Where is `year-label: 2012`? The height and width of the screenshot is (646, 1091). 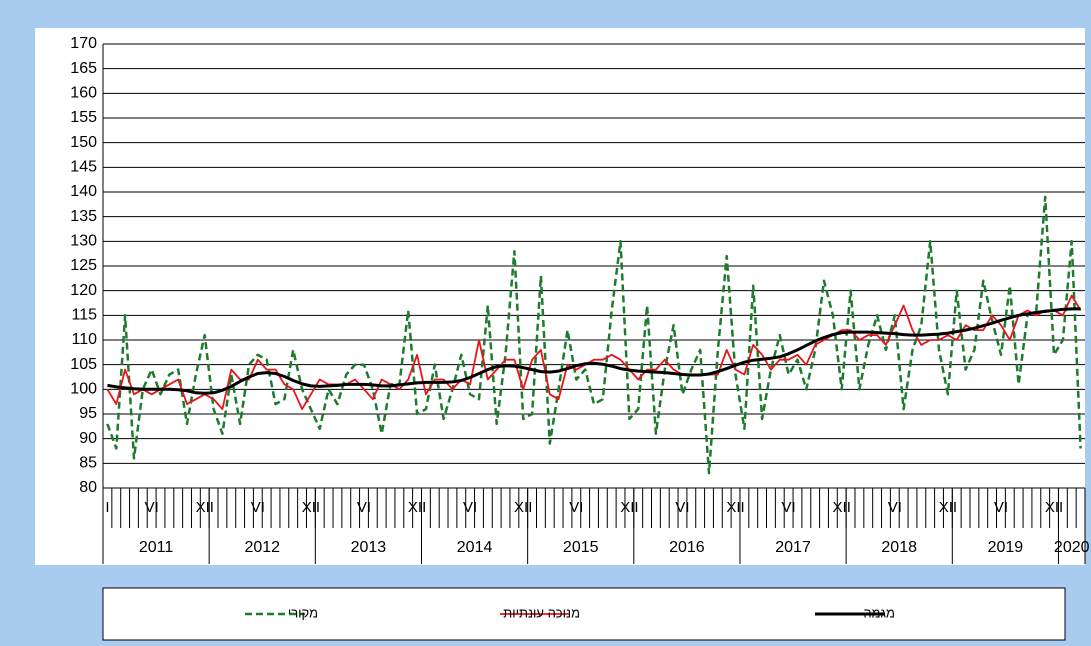 year-label: 2012 is located at coordinates (262, 547).